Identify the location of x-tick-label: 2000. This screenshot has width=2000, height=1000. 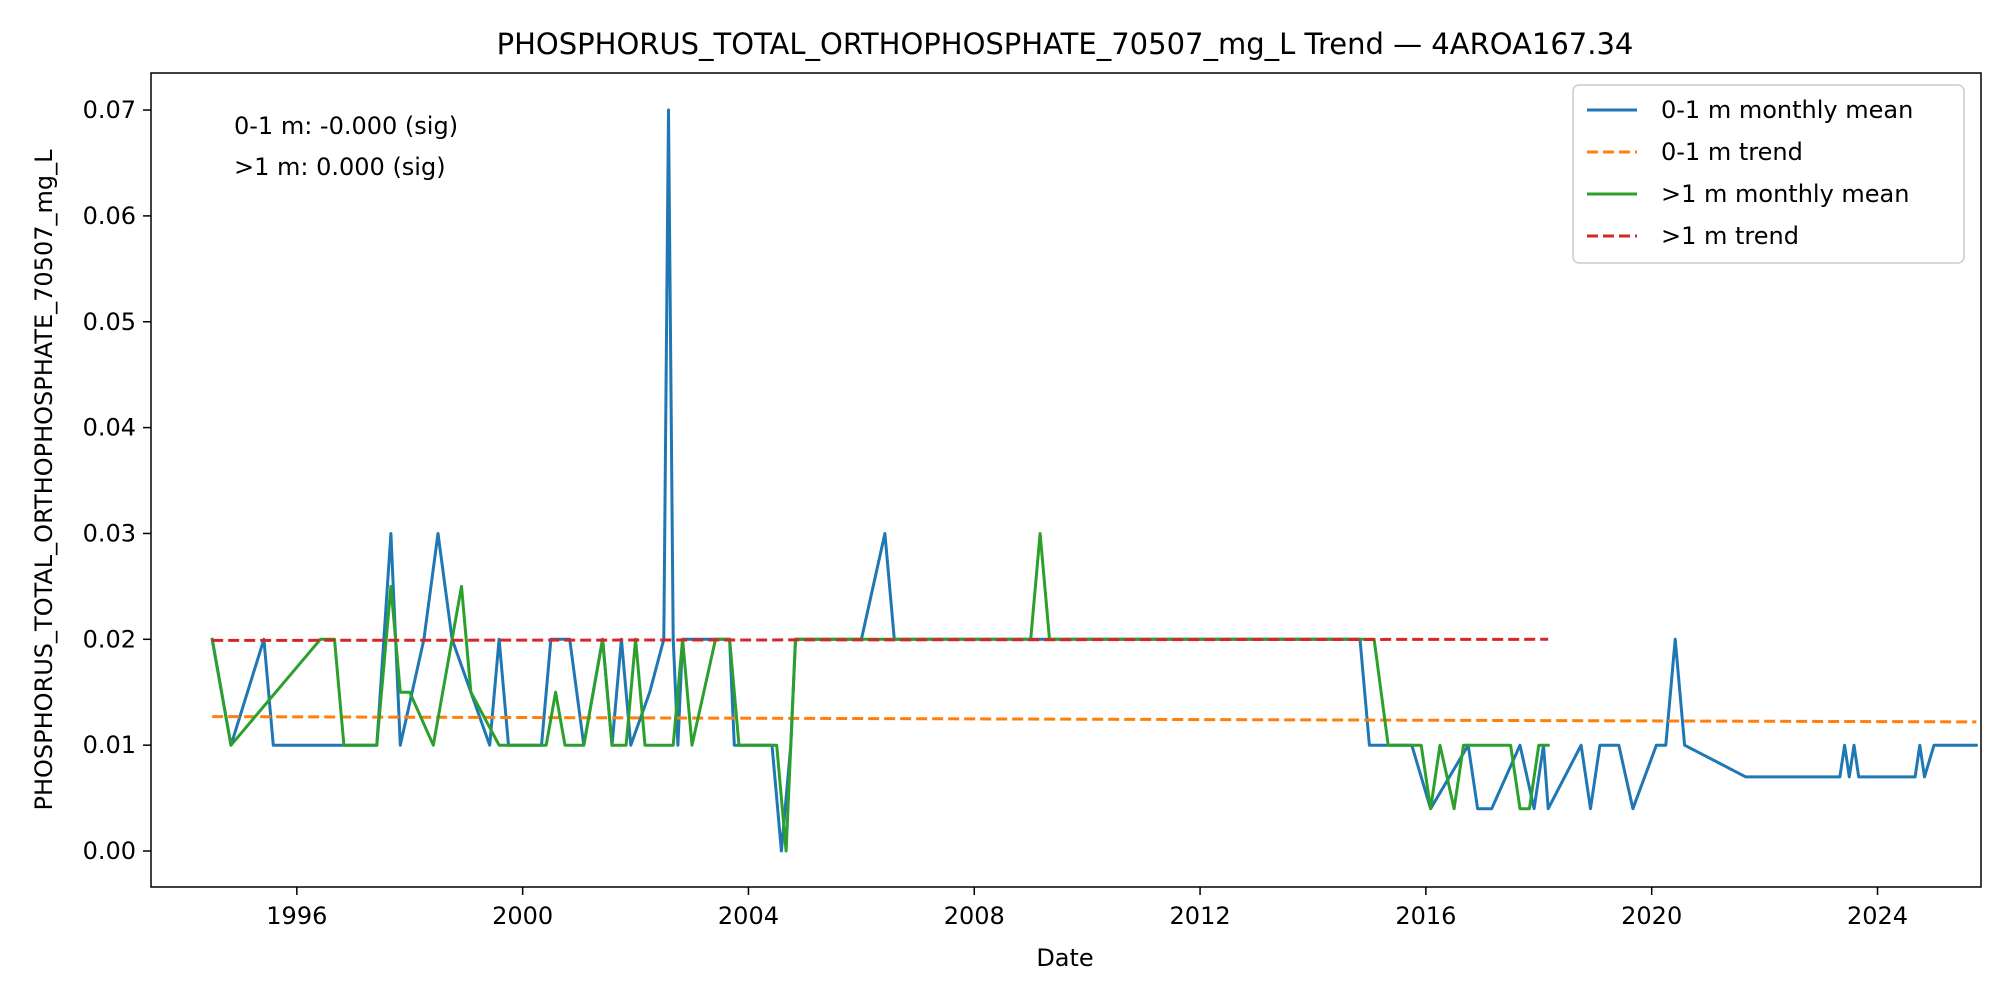
(522, 916).